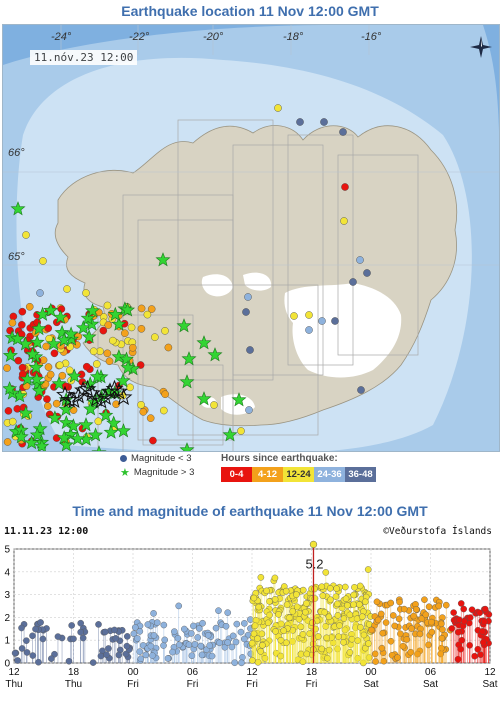  Describe the element at coordinates (87, 388) in the screenshot. I see `large-quake-star-recent` at that location.